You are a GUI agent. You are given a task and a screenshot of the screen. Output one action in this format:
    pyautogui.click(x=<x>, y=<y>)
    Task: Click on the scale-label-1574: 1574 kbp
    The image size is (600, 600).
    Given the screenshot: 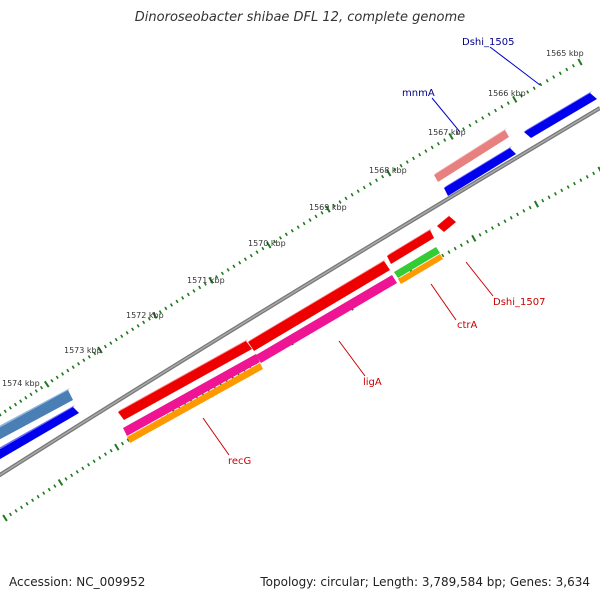 What is the action you would take?
    pyautogui.click(x=21, y=383)
    